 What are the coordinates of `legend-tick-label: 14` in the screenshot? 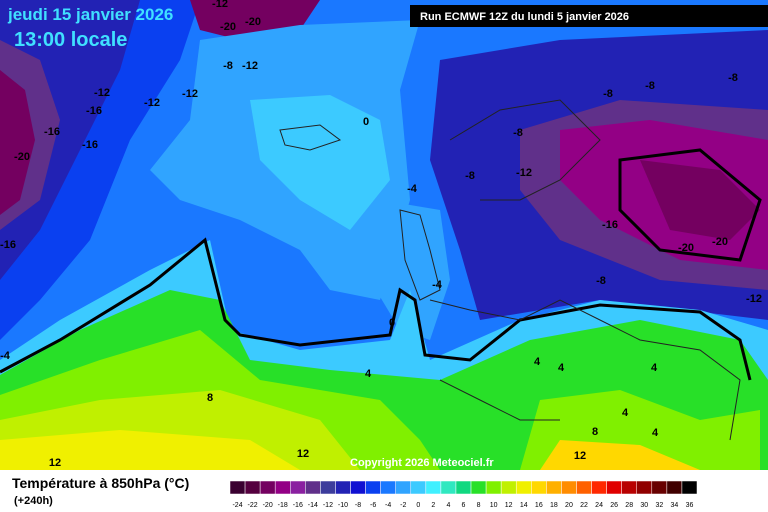 It's located at (524, 505).